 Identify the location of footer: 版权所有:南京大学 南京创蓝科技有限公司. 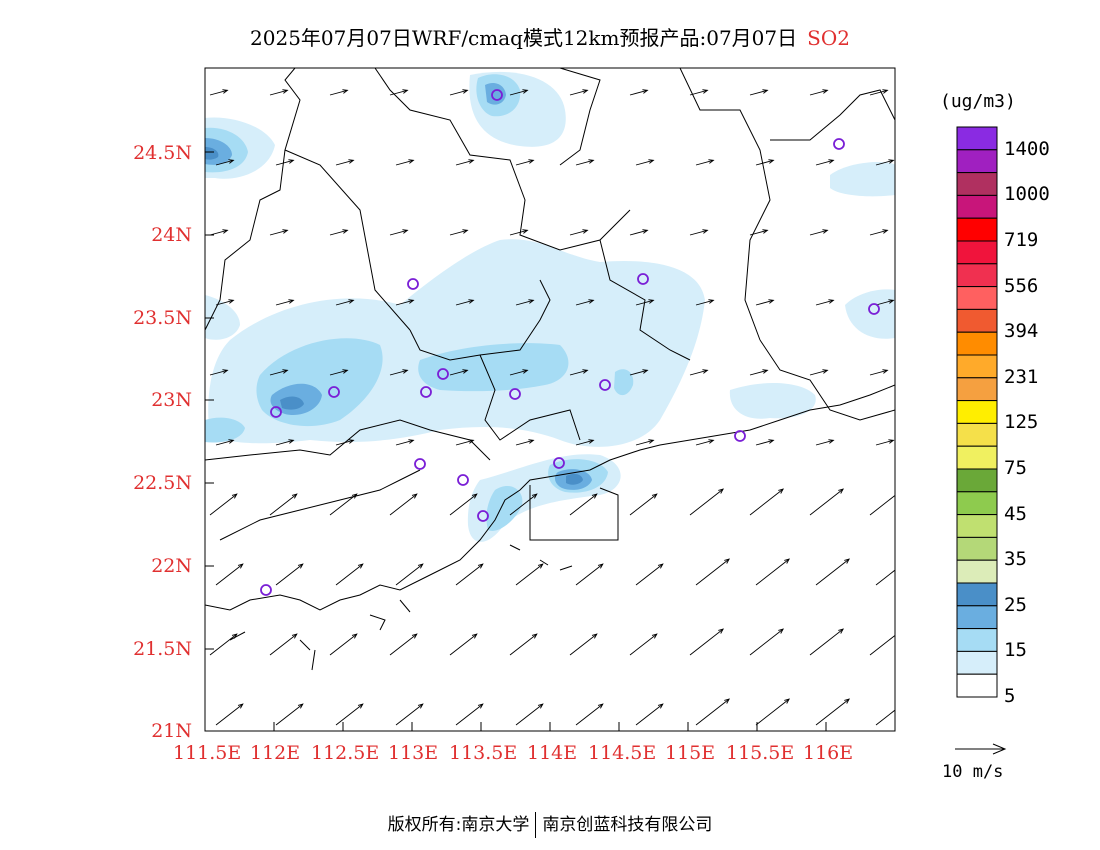
(550, 824).